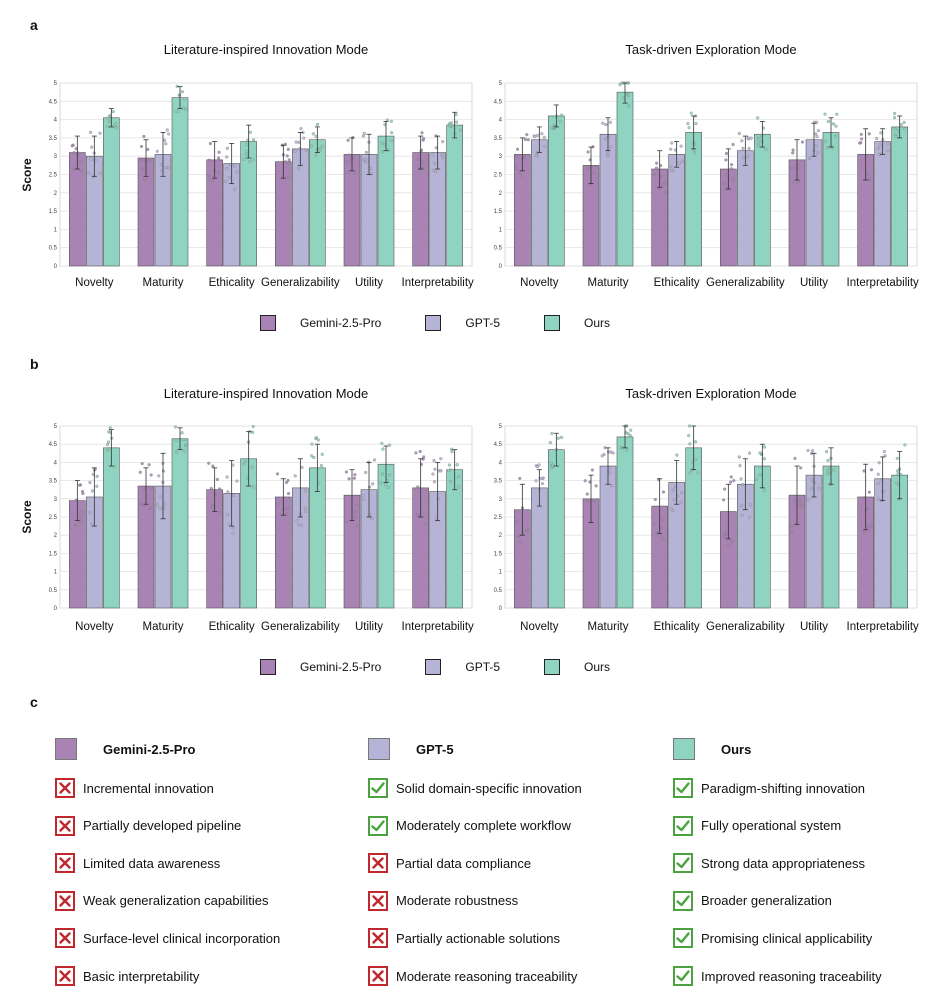 This screenshot has height=1006, width=947. What do you see at coordinates (266, 393) in the screenshot?
I see `chart-title: Literature-inspired Innovation Mode` at bounding box center [266, 393].